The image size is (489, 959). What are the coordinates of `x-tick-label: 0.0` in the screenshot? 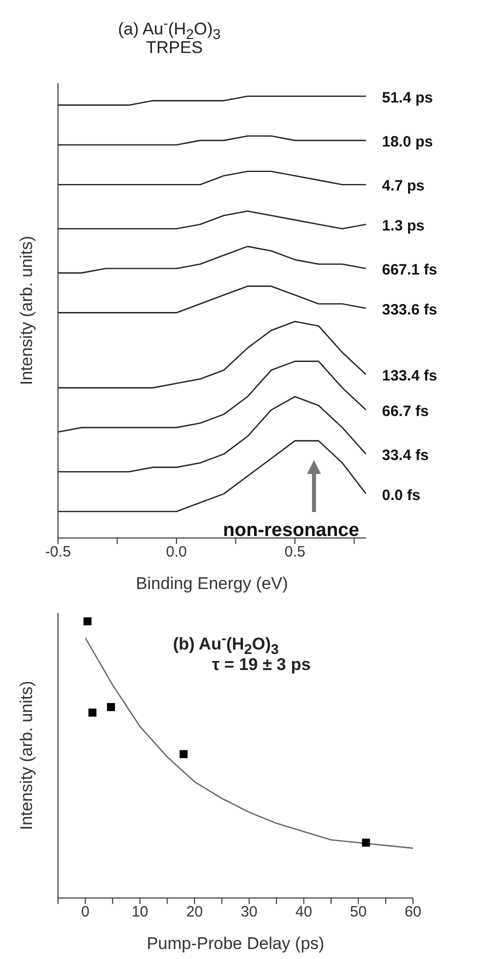 It's located at (176, 552).